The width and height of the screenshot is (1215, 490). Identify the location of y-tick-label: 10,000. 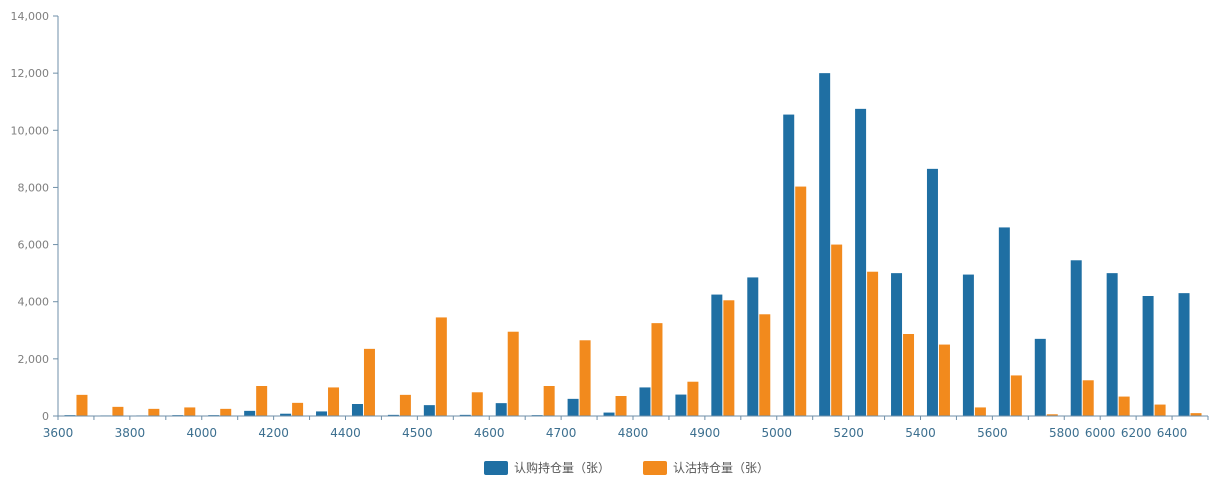
(30, 130).